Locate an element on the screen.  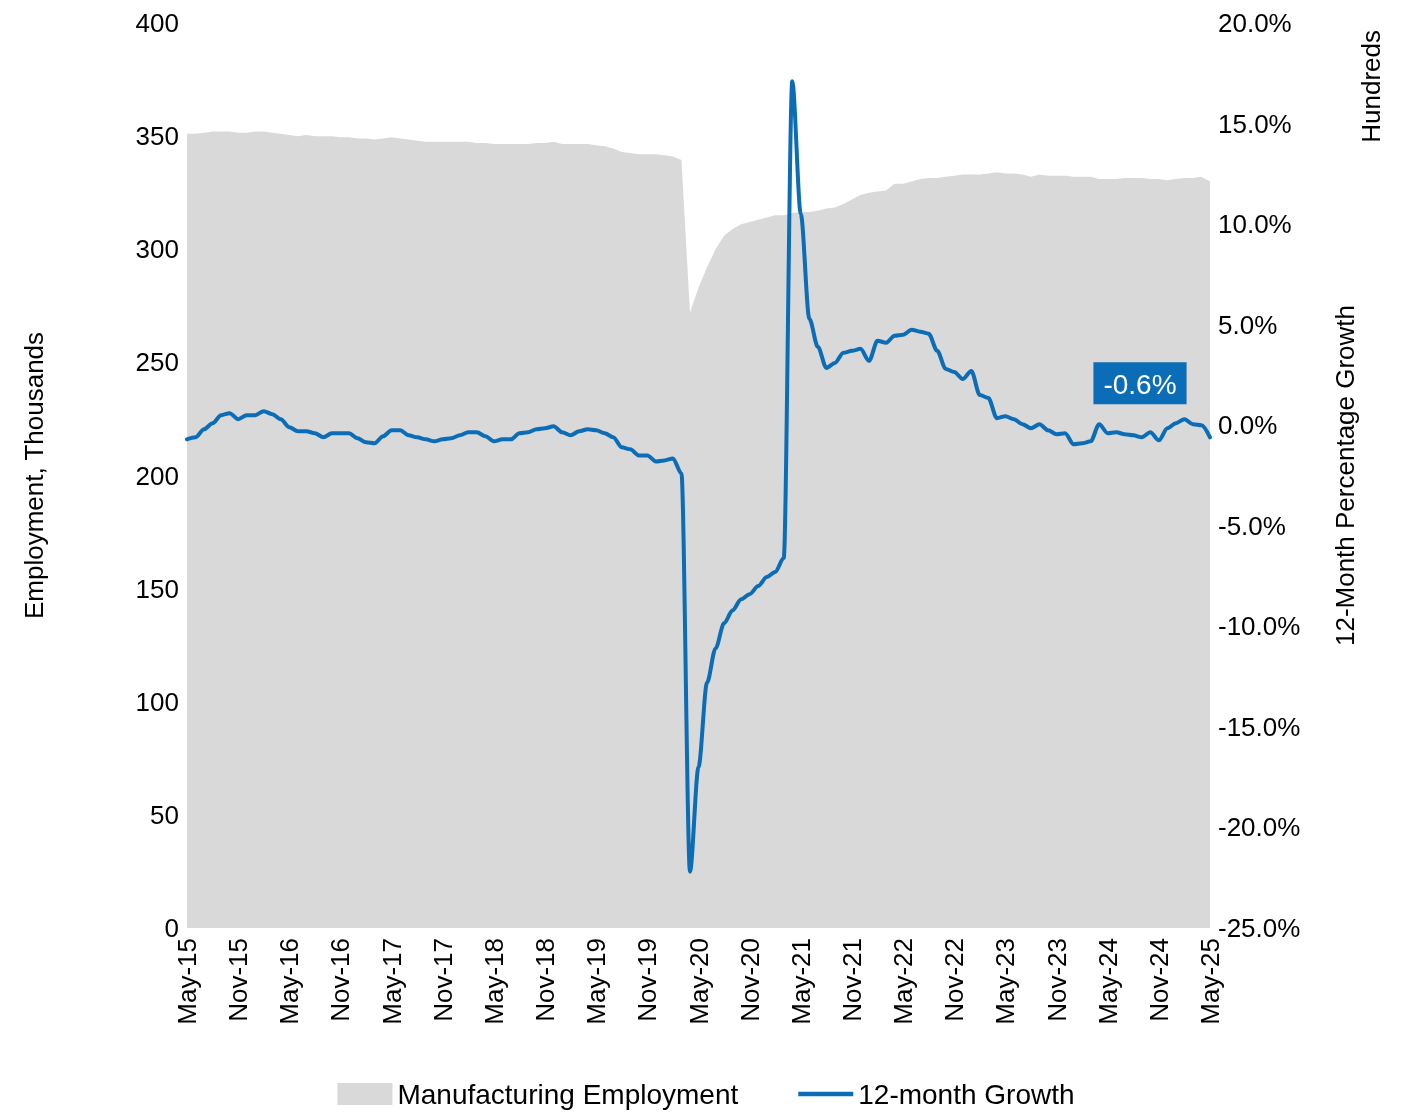
y-axis-title: Employment, Thousands is located at coordinates (34, 475).